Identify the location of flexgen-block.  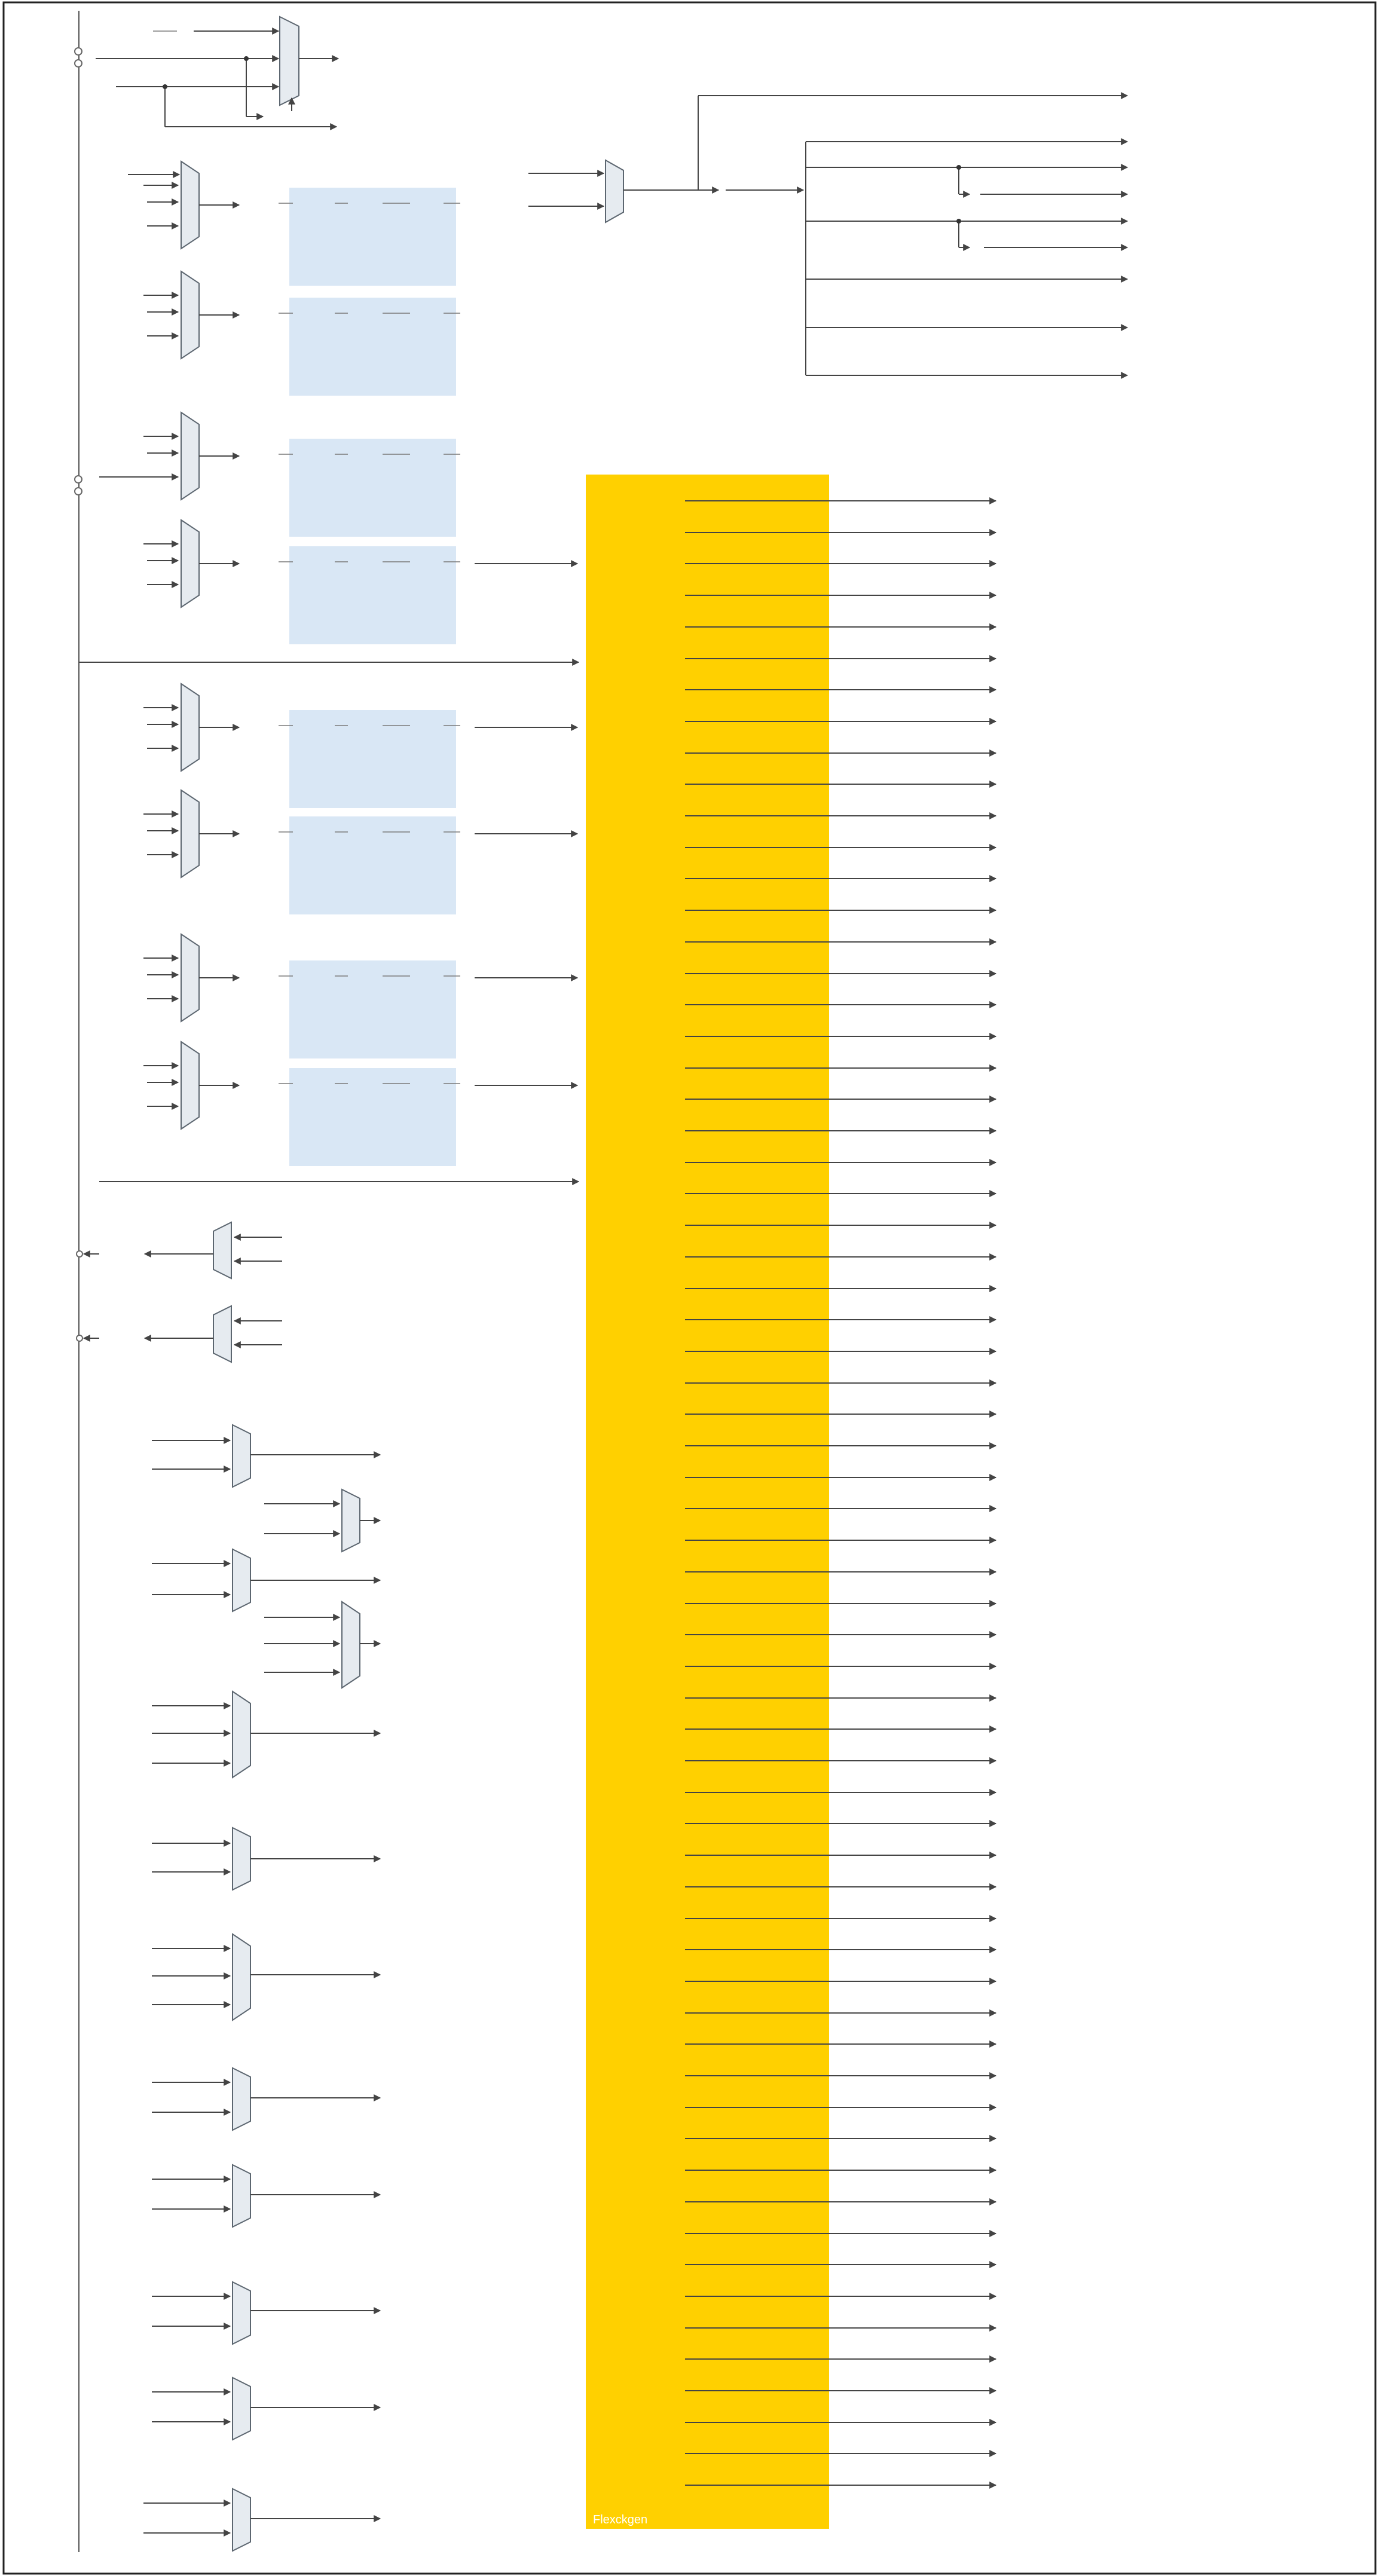
(707, 1502).